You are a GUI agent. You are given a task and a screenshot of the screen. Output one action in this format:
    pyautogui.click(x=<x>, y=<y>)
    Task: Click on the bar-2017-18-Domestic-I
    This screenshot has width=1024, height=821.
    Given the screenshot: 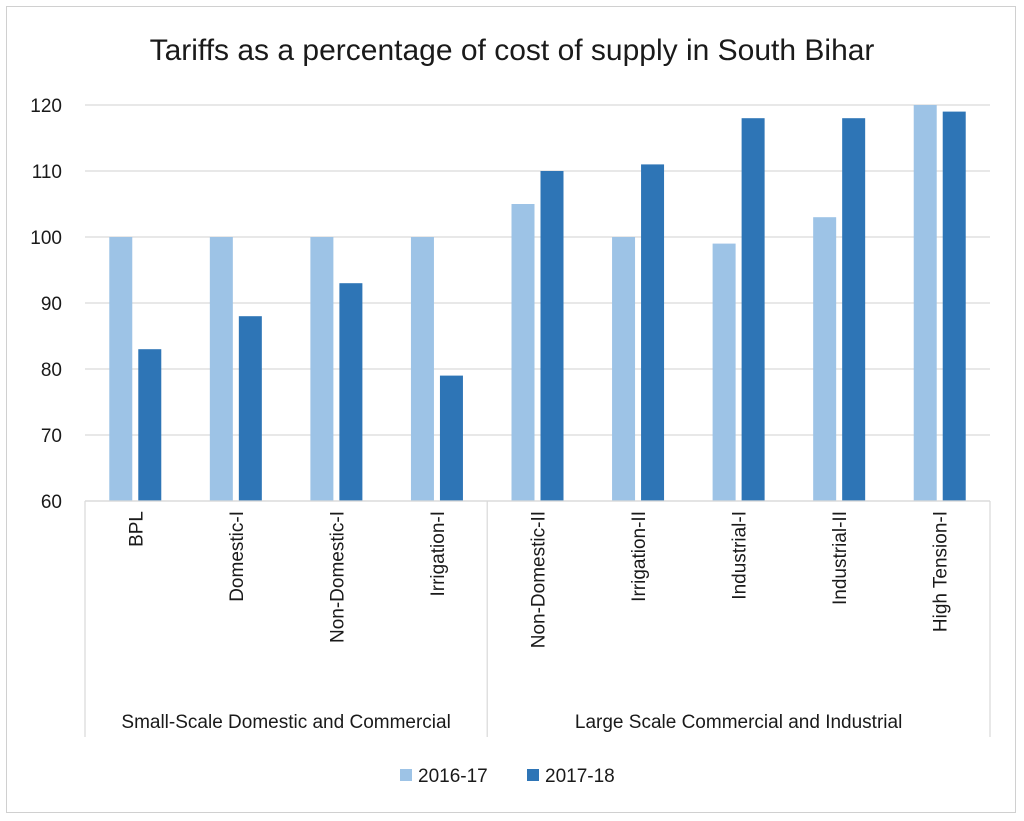 What is the action you would take?
    pyautogui.click(x=250, y=408)
    